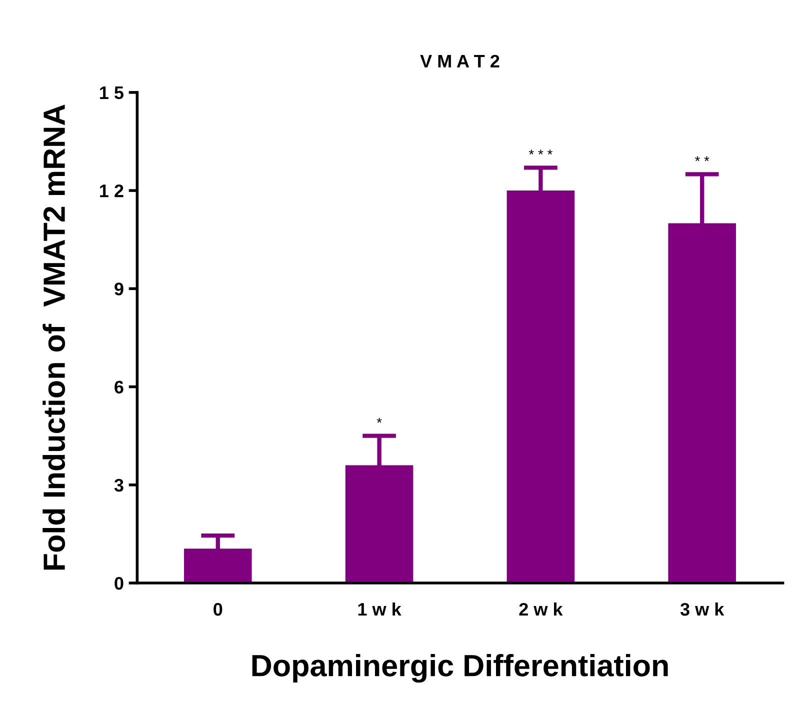 The height and width of the screenshot is (711, 807). What do you see at coordinates (702, 609) in the screenshot?
I see `x-tick-label: 3 w k` at bounding box center [702, 609].